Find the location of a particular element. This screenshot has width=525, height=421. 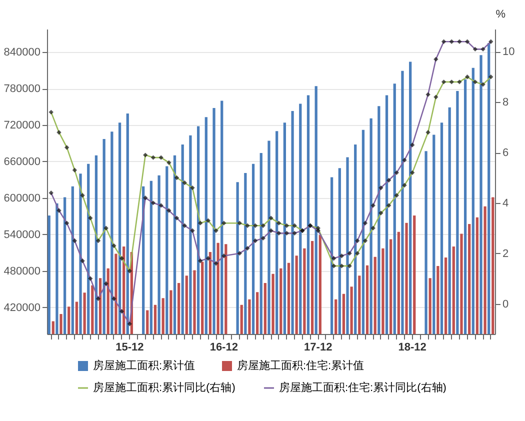

x-tick-label: 17-12 is located at coordinates (318, 348).